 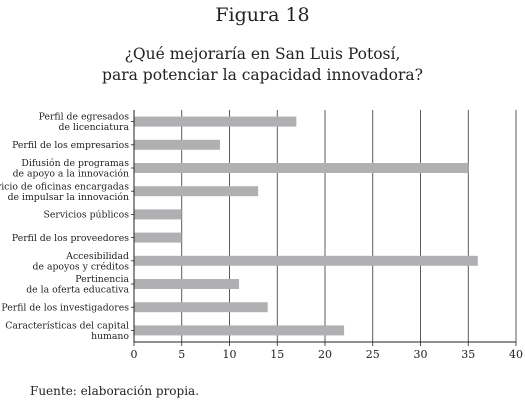 What do you see at coordinates (262, 75) in the screenshot?
I see `chart-title-line-2: para potenciar la capacidad innovadora?` at bounding box center [262, 75].